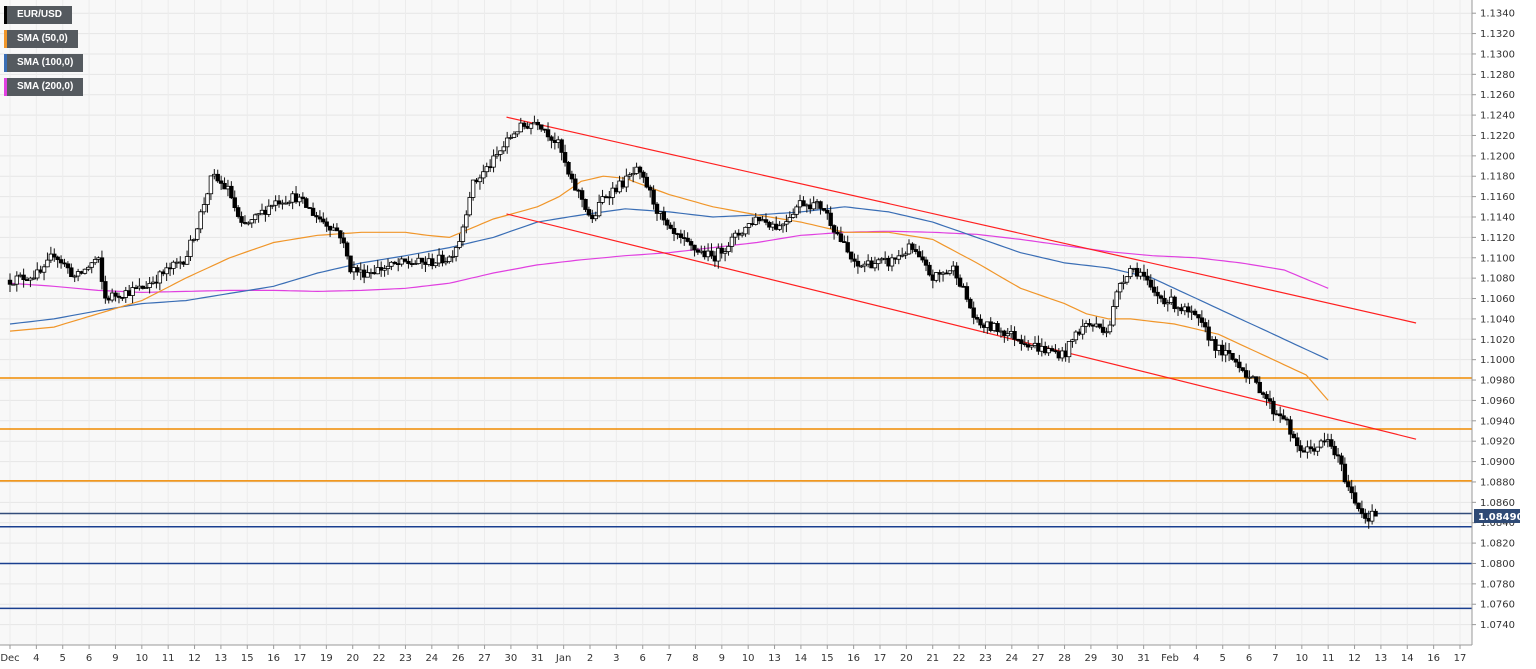 This screenshot has height=669, width=1536. What do you see at coordinates (1497, 360) in the screenshot?
I see `y-tick-label: 1.1000` at bounding box center [1497, 360].